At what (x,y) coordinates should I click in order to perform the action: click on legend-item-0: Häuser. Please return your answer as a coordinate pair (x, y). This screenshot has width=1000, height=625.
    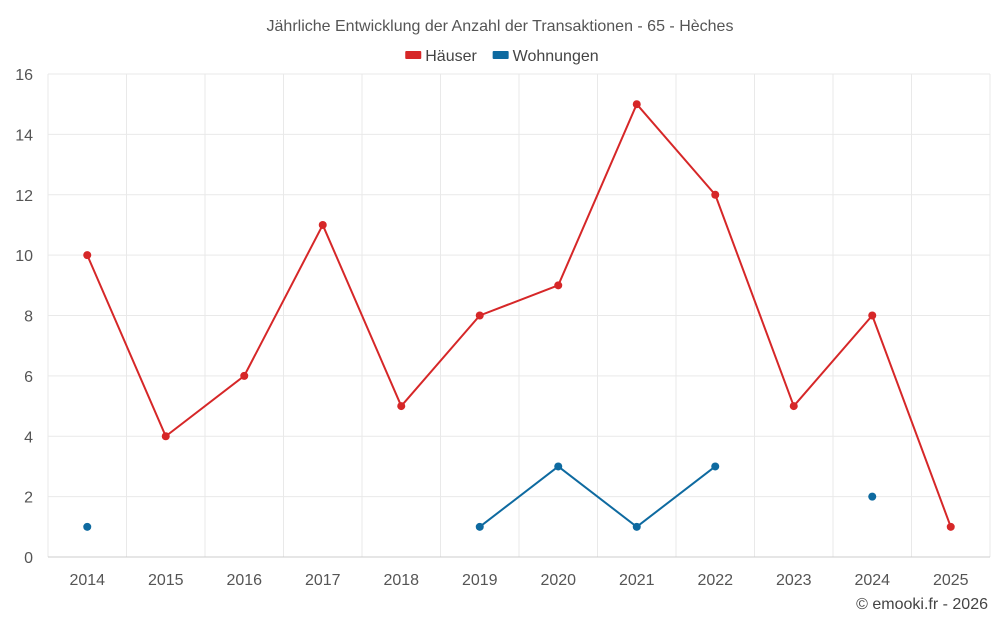
    Looking at the image, I should click on (441, 56).